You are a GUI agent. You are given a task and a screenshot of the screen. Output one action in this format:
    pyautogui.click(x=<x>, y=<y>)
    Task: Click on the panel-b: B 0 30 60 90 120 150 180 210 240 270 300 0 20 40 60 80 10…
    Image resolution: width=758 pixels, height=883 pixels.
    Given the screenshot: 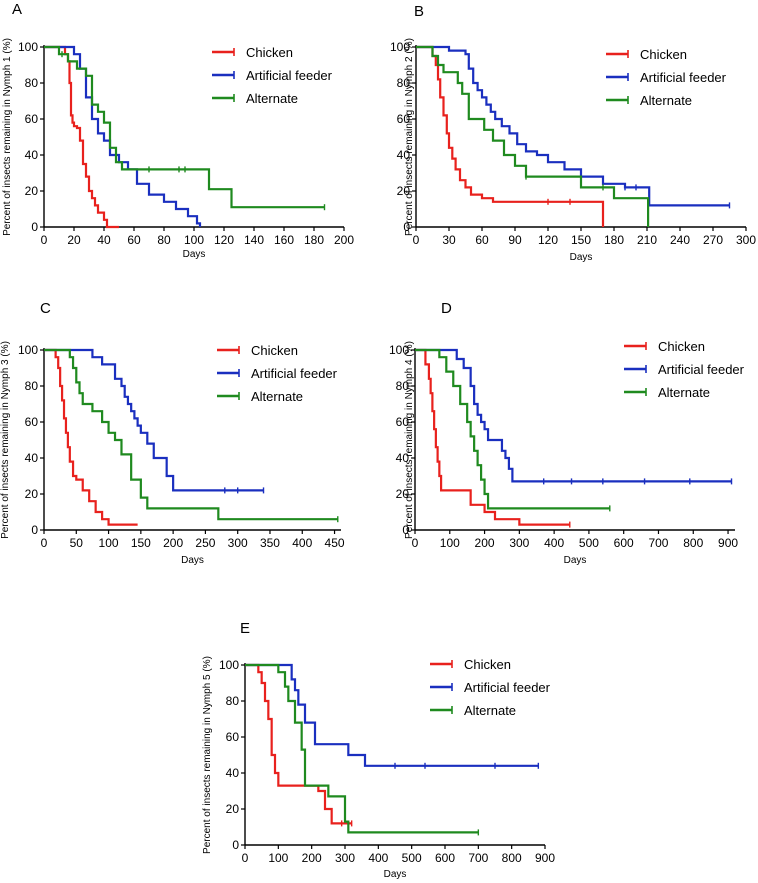 What is the action you would take?
    pyautogui.click(x=573, y=133)
    